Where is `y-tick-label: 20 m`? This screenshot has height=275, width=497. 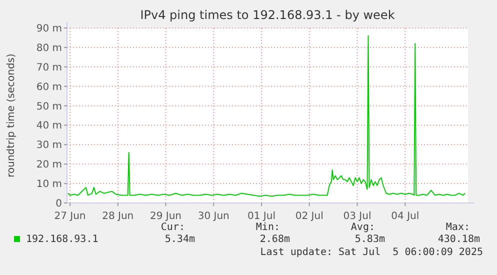 y-tick-label: 20 m is located at coordinates (49, 165).